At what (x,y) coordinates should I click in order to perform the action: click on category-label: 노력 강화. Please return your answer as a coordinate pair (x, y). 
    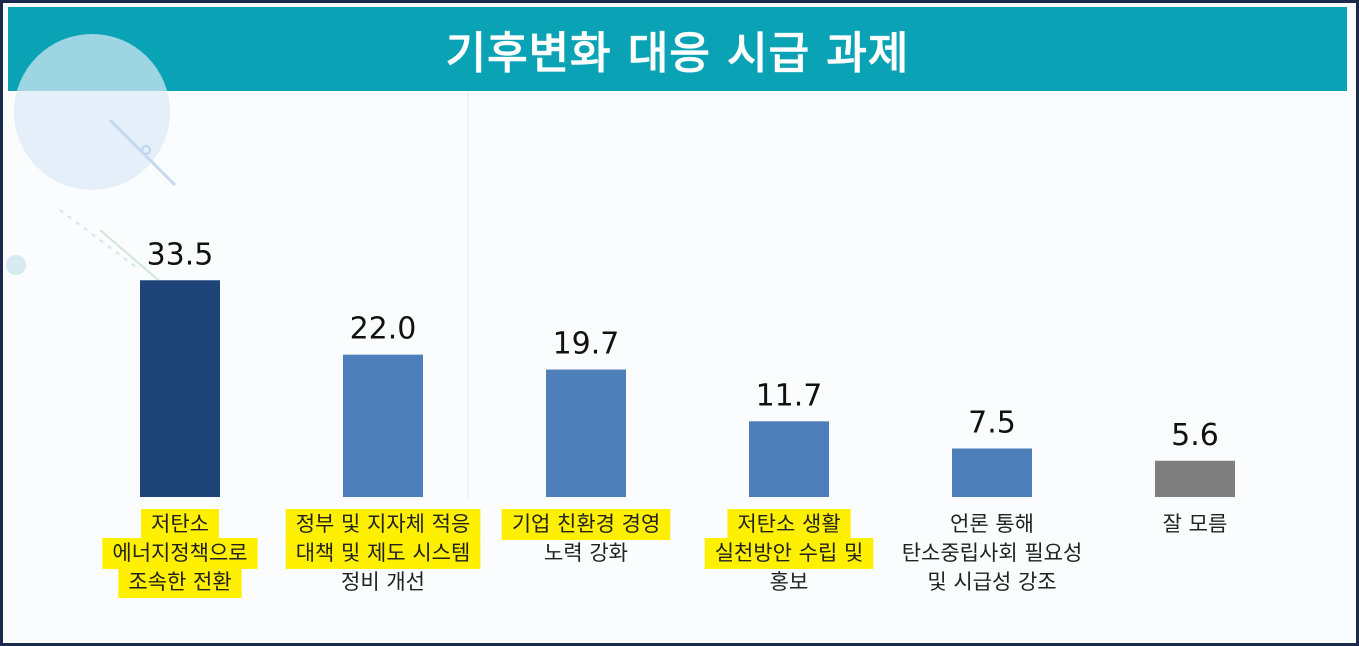
    Looking at the image, I should click on (586, 553).